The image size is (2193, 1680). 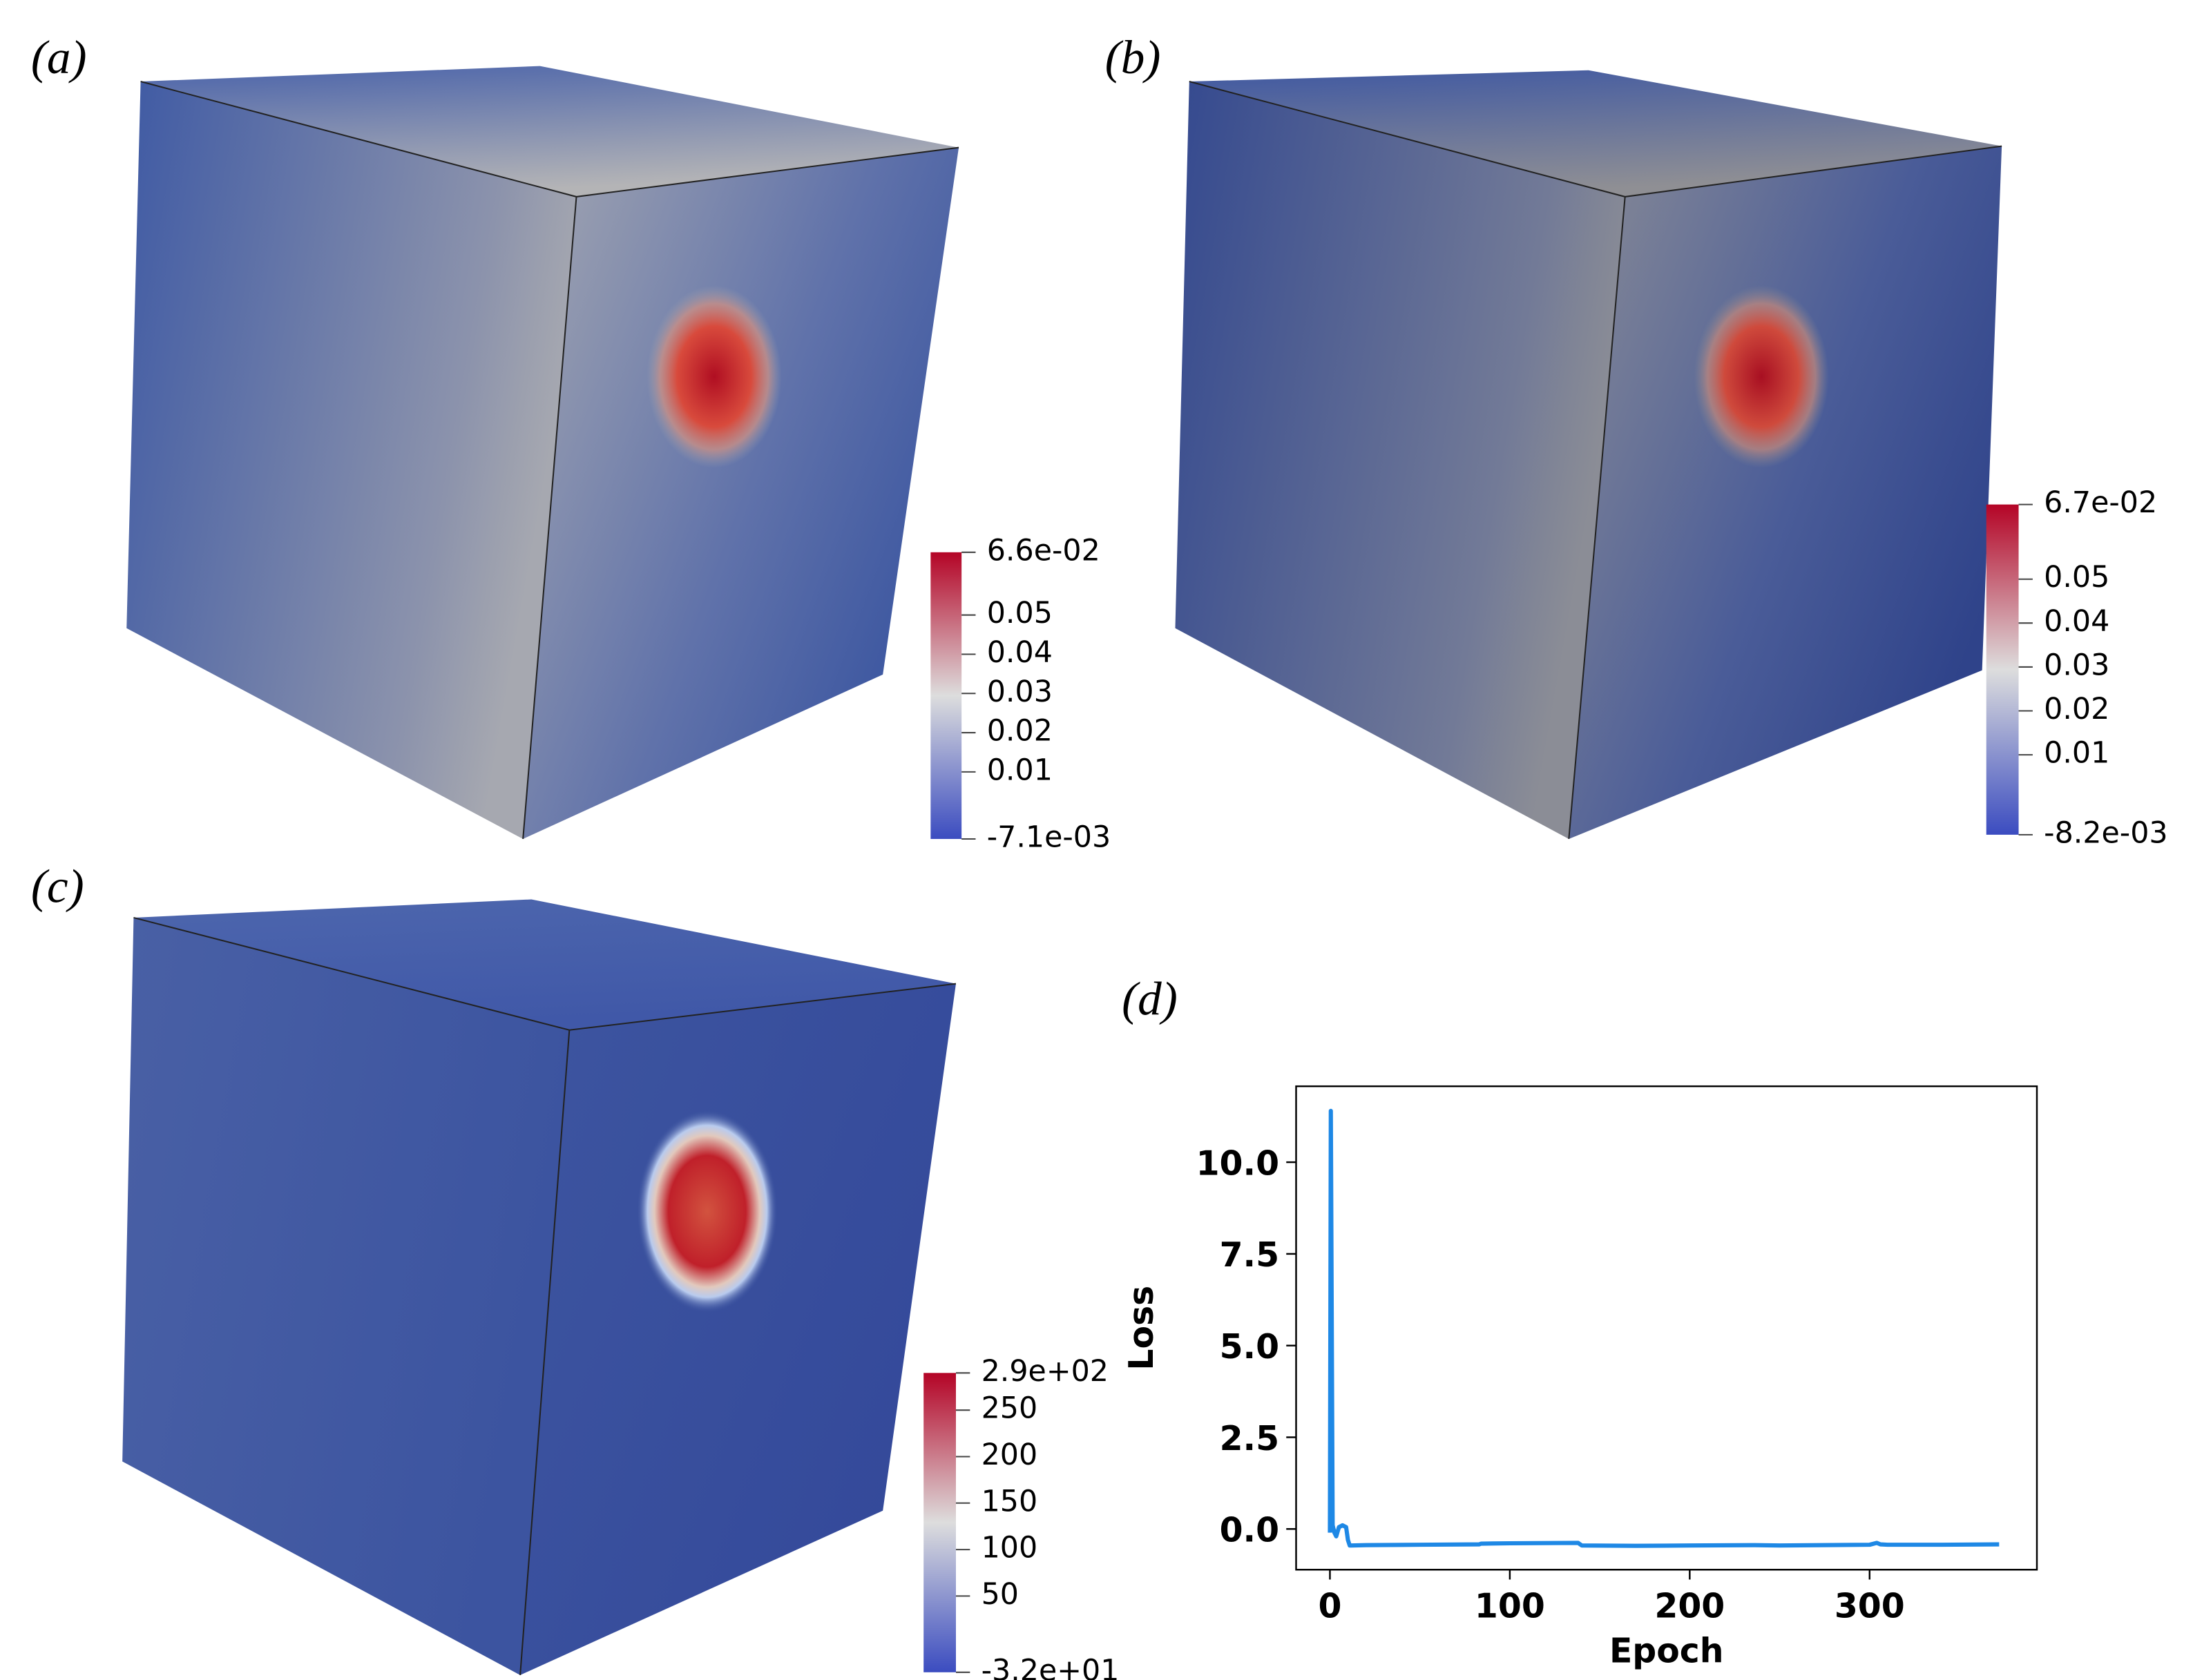 I want to click on x-tick-label: 0, so click(x=1329, y=1605).